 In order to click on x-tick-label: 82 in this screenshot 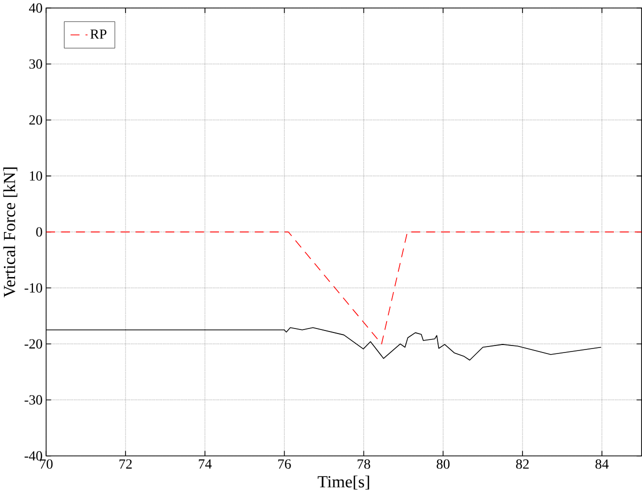, I will do `click(522, 464)`.